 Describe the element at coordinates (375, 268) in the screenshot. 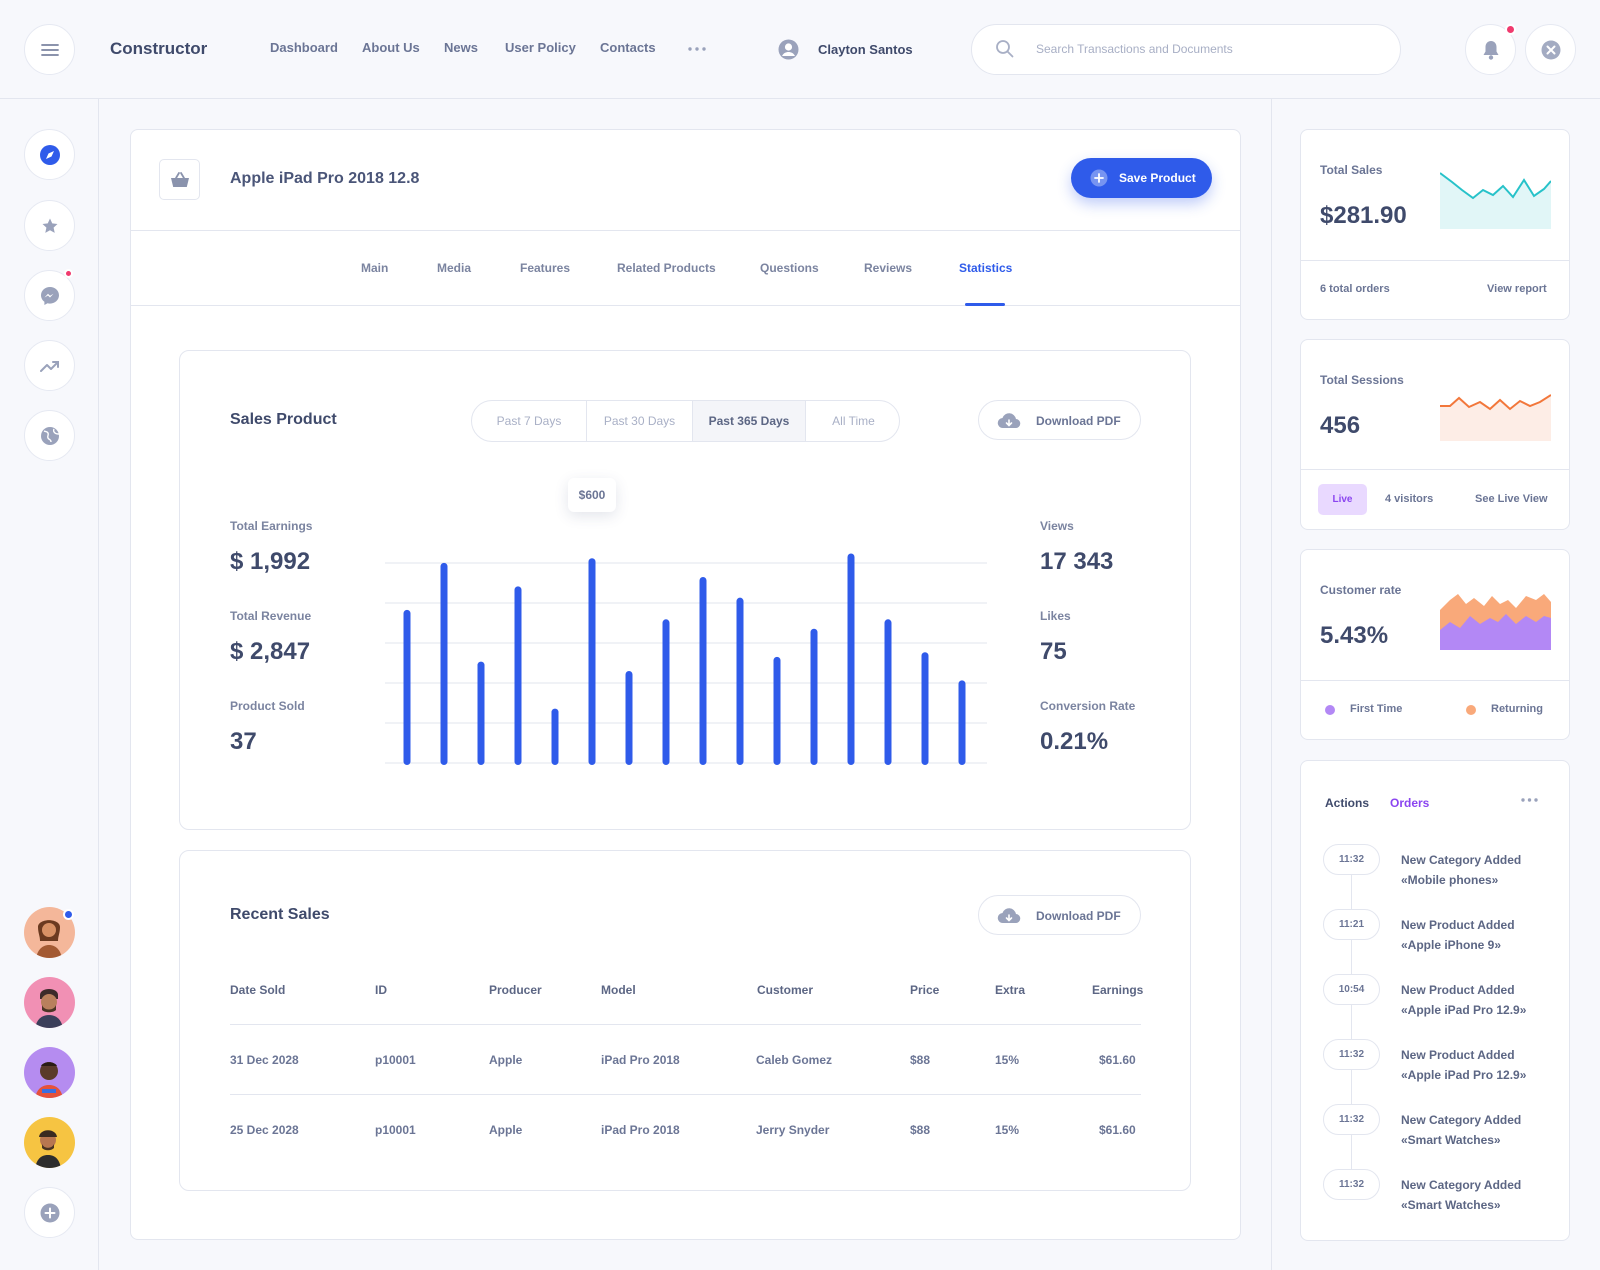

I see `tab-main: Main` at that location.